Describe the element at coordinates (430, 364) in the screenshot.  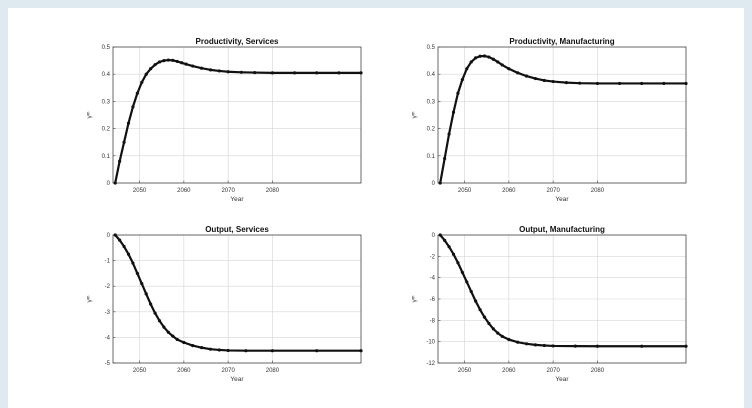
I see `y-tick-label: -12` at that location.